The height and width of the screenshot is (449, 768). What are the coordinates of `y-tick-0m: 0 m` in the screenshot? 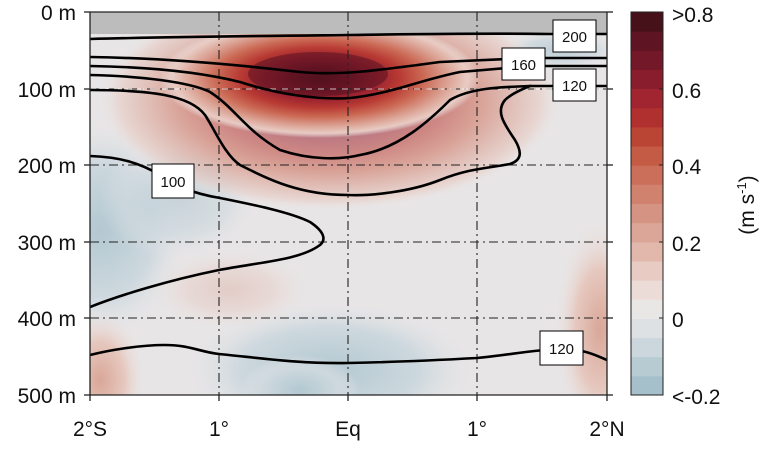 It's located at (58, 13).